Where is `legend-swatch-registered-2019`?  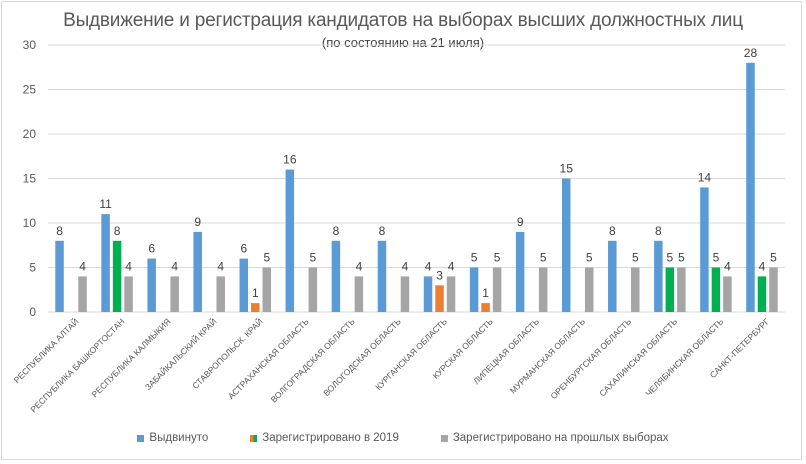
legend-swatch-registered-2019 is located at coordinates (254, 438).